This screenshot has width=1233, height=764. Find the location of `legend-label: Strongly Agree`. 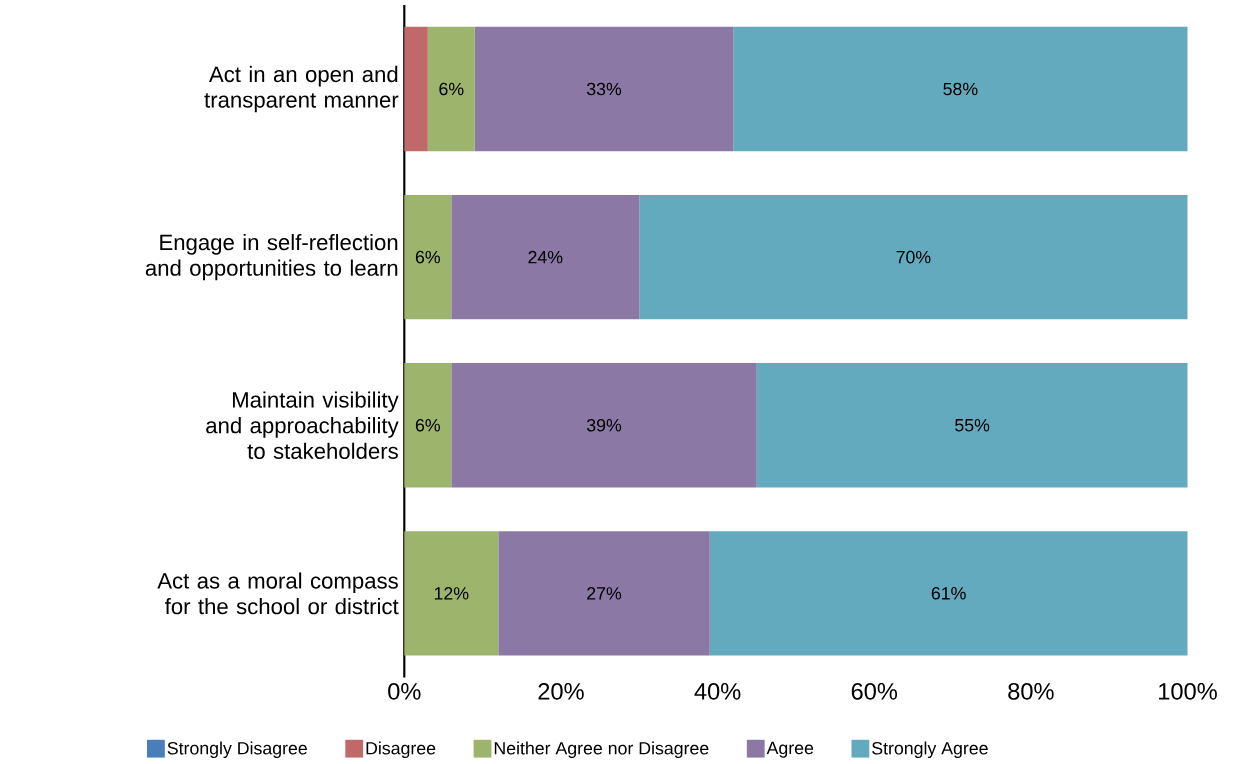

legend-label: Strongly Agree is located at coordinates (930, 749).